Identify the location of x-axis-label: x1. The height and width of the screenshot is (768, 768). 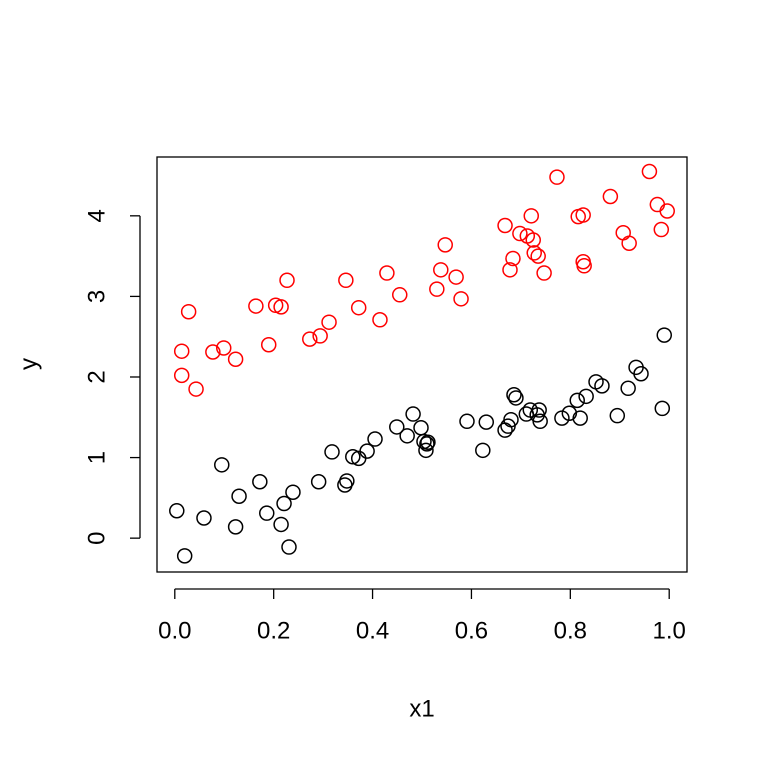
(421, 708).